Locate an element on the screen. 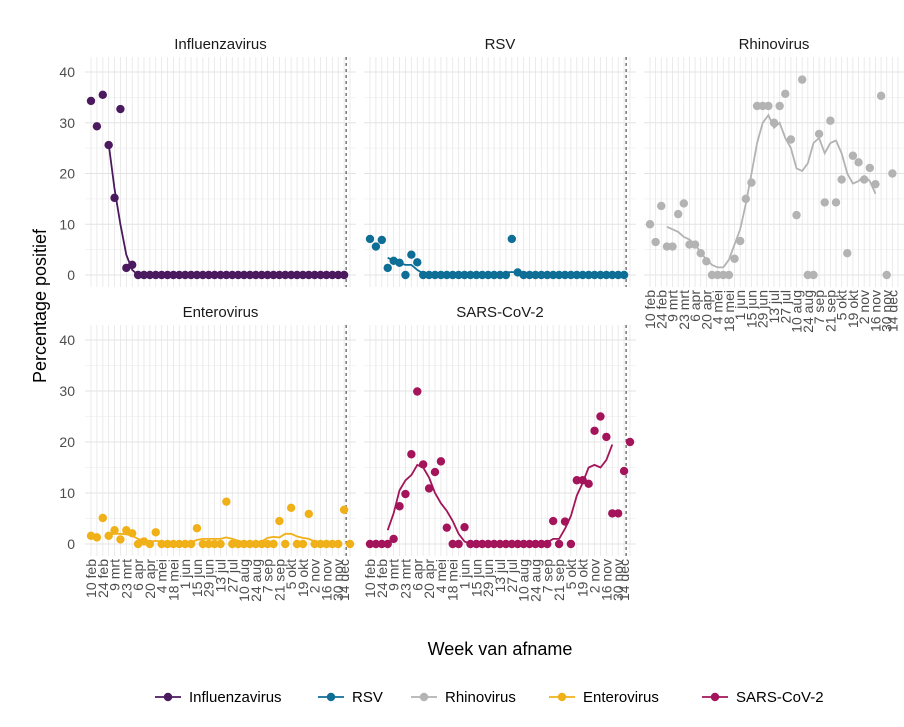 This screenshot has width=904, height=727. x-tick-label: 27 jul is located at coordinates (785, 306).